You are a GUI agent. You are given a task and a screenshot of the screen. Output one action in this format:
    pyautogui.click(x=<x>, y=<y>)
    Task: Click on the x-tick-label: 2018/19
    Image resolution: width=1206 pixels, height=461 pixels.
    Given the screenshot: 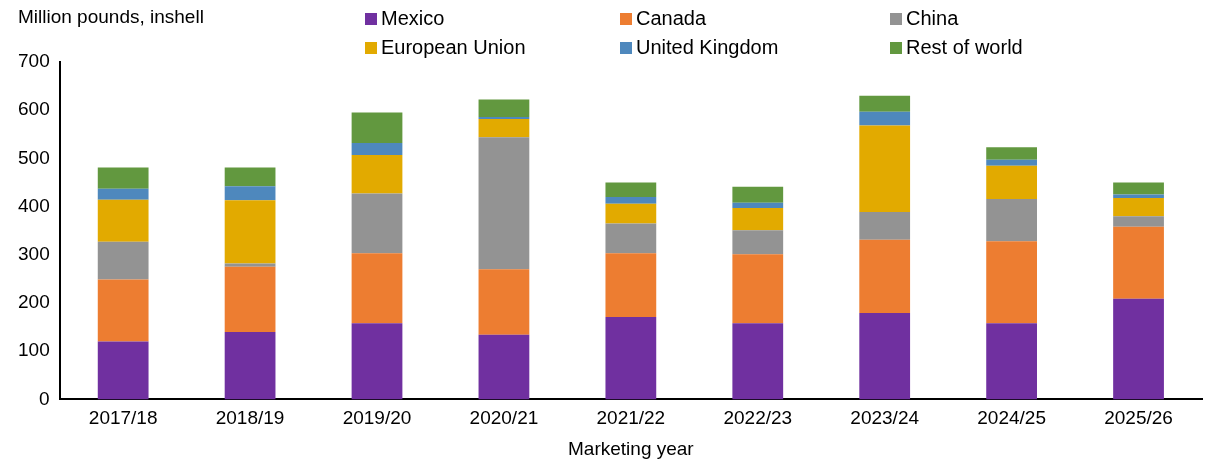 What is the action you would take?
    pyautogui.click(x=250, y=418)
    